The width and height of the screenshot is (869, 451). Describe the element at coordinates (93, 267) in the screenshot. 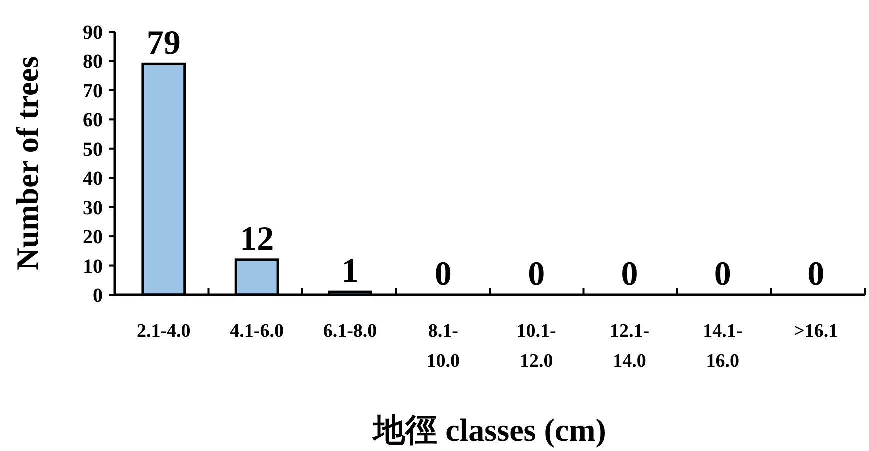

I see `y-tick-label: 10` at that location.